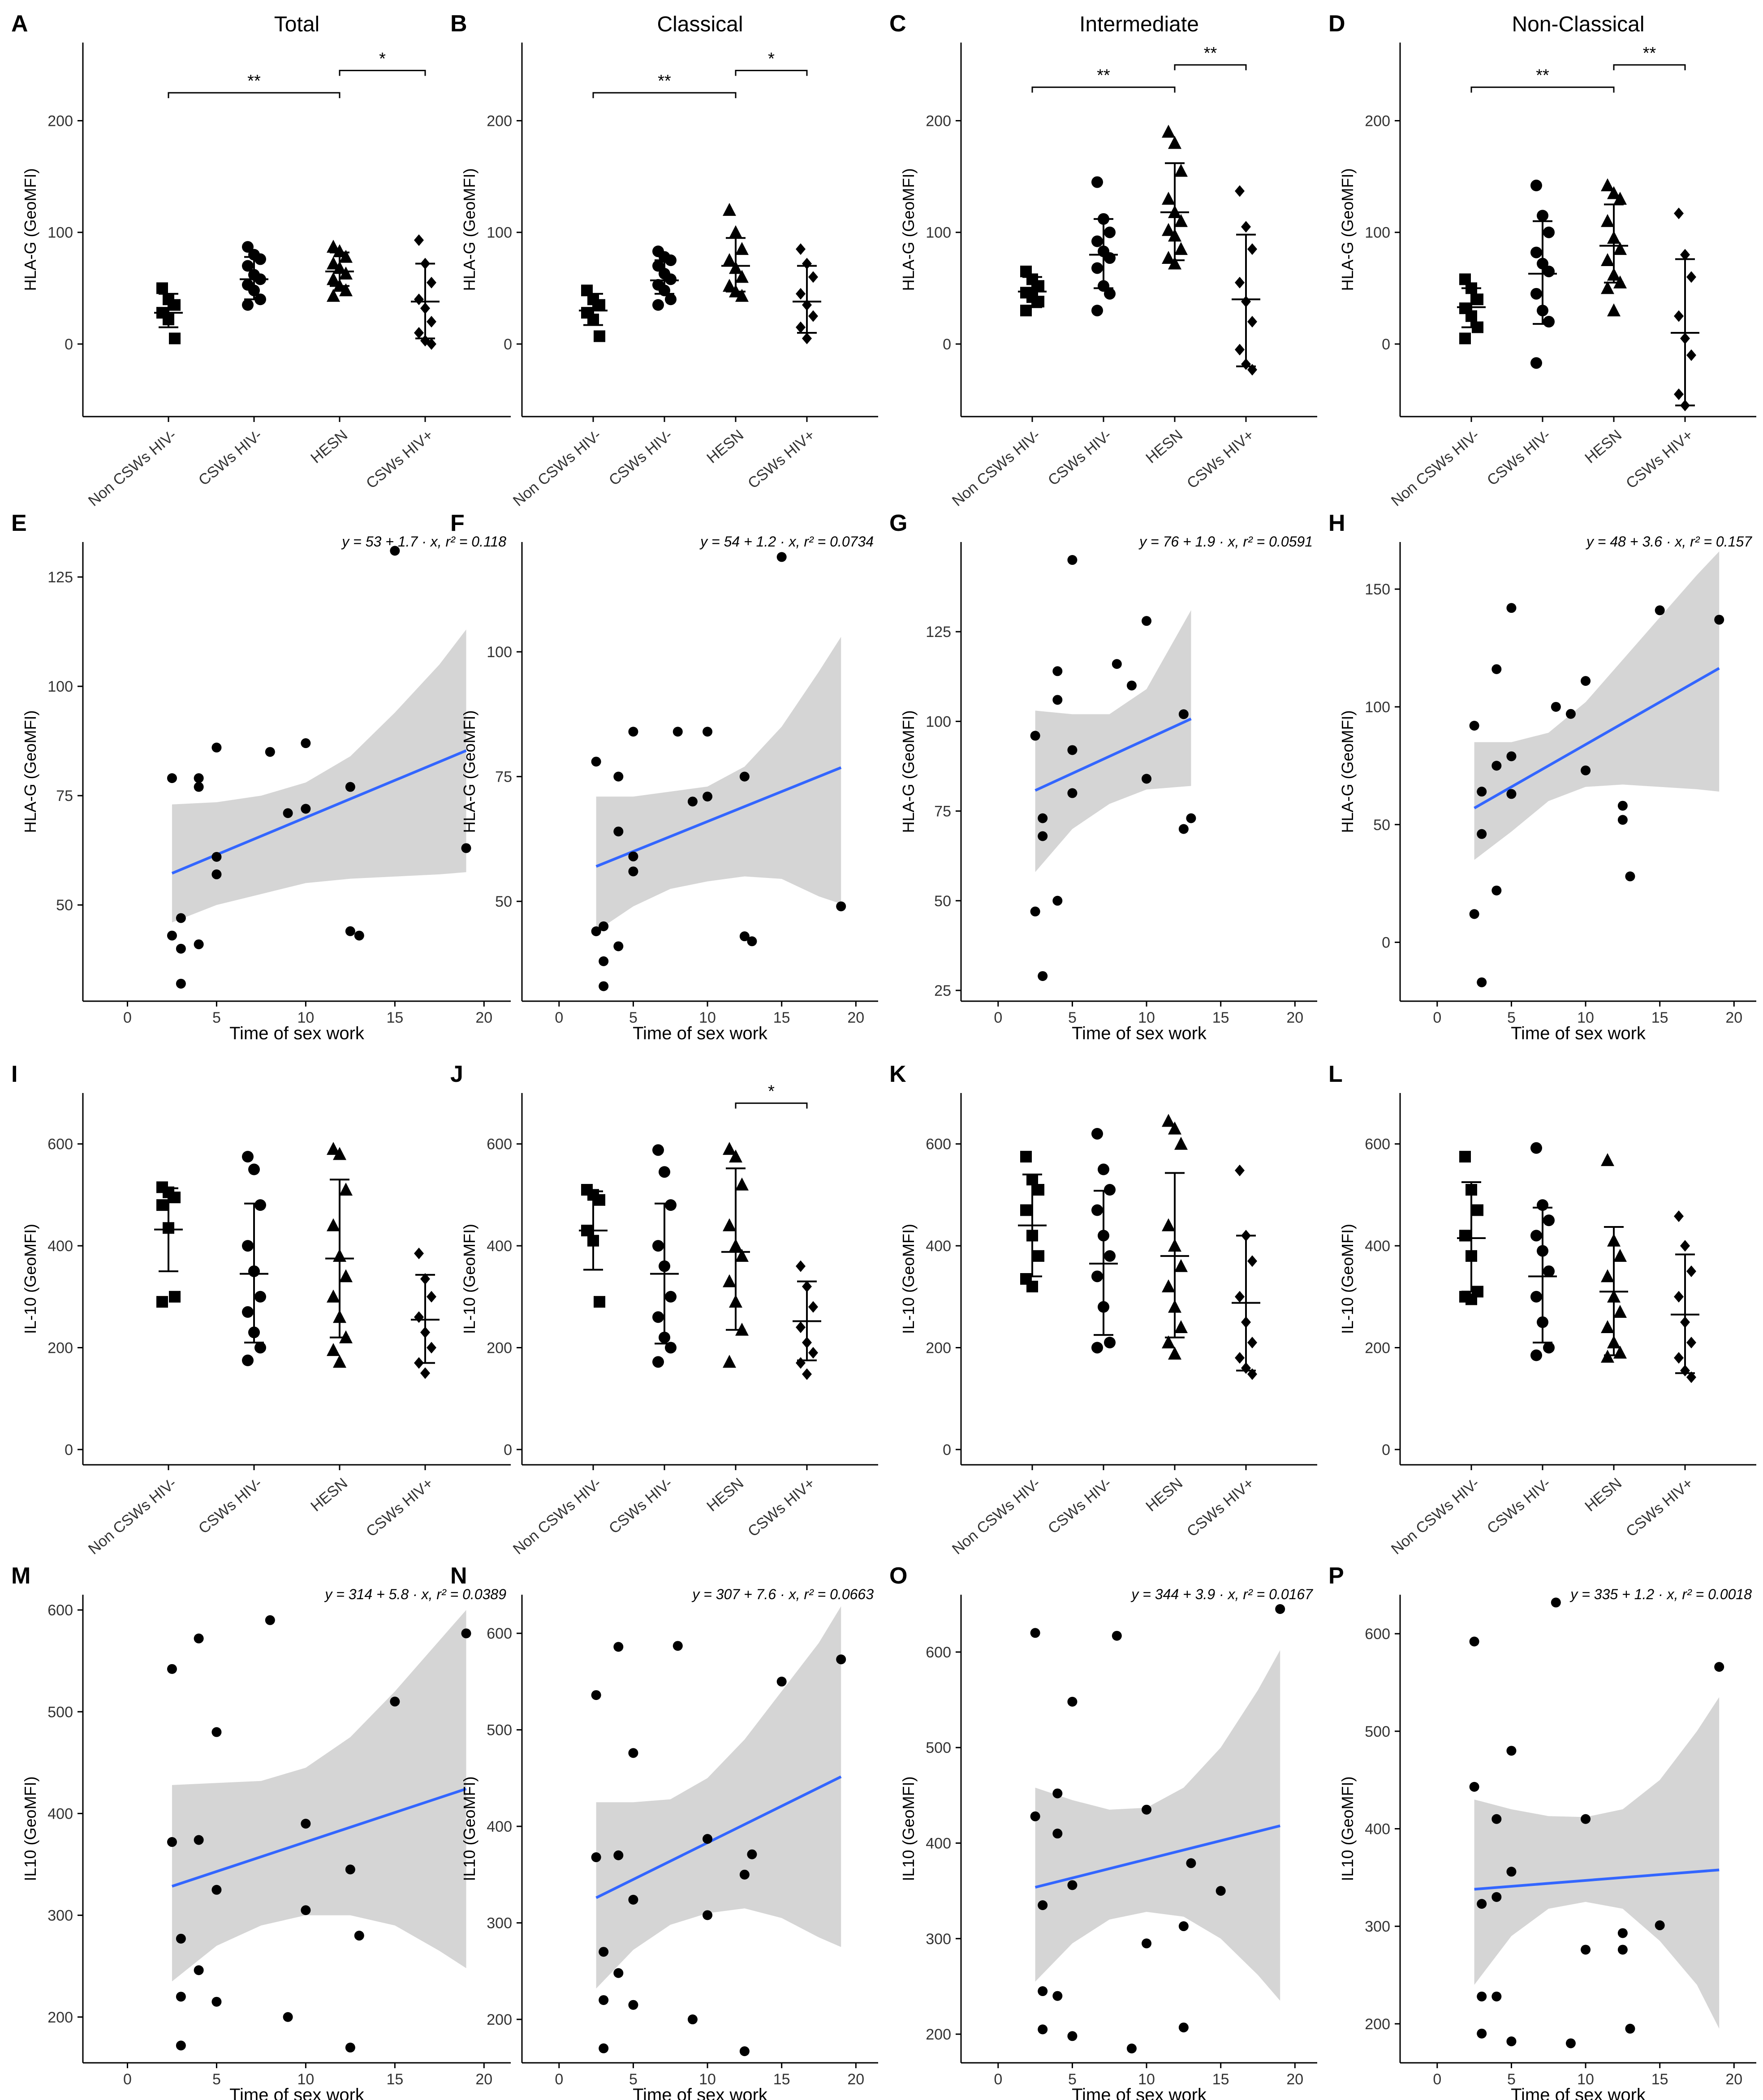 The width and height of the screenshot is (1763, 2100). I want to click on x-tick-label: Non CSWs HIV-, so click(996, 1516).